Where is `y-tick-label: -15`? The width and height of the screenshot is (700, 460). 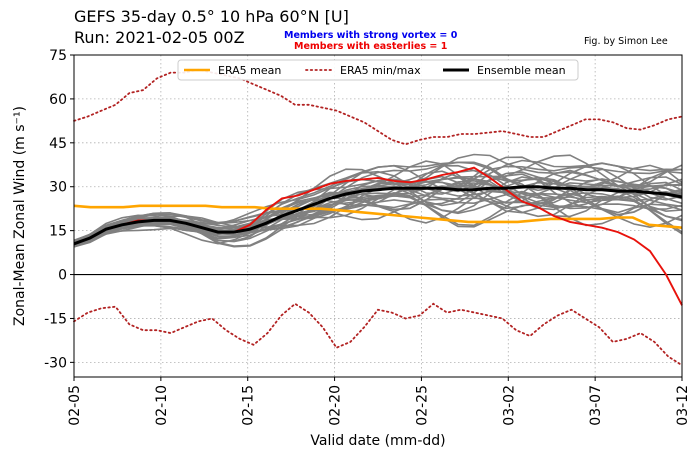
y-tick-label: -15 is located at coordinates (55, 319).